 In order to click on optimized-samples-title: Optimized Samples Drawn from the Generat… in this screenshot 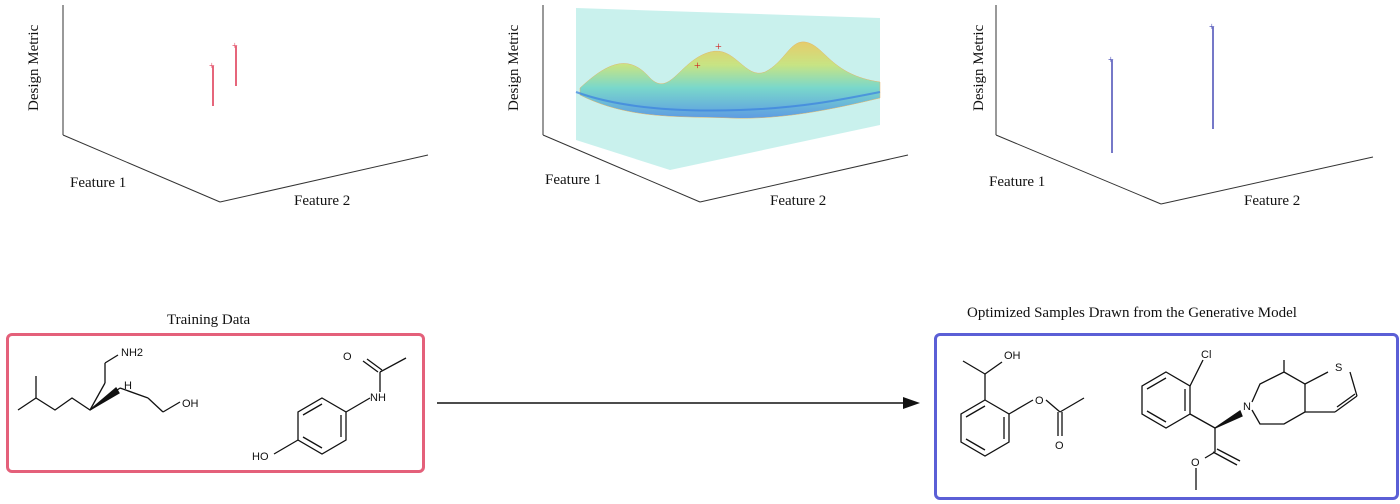, I will do `click(1132, 313)`.